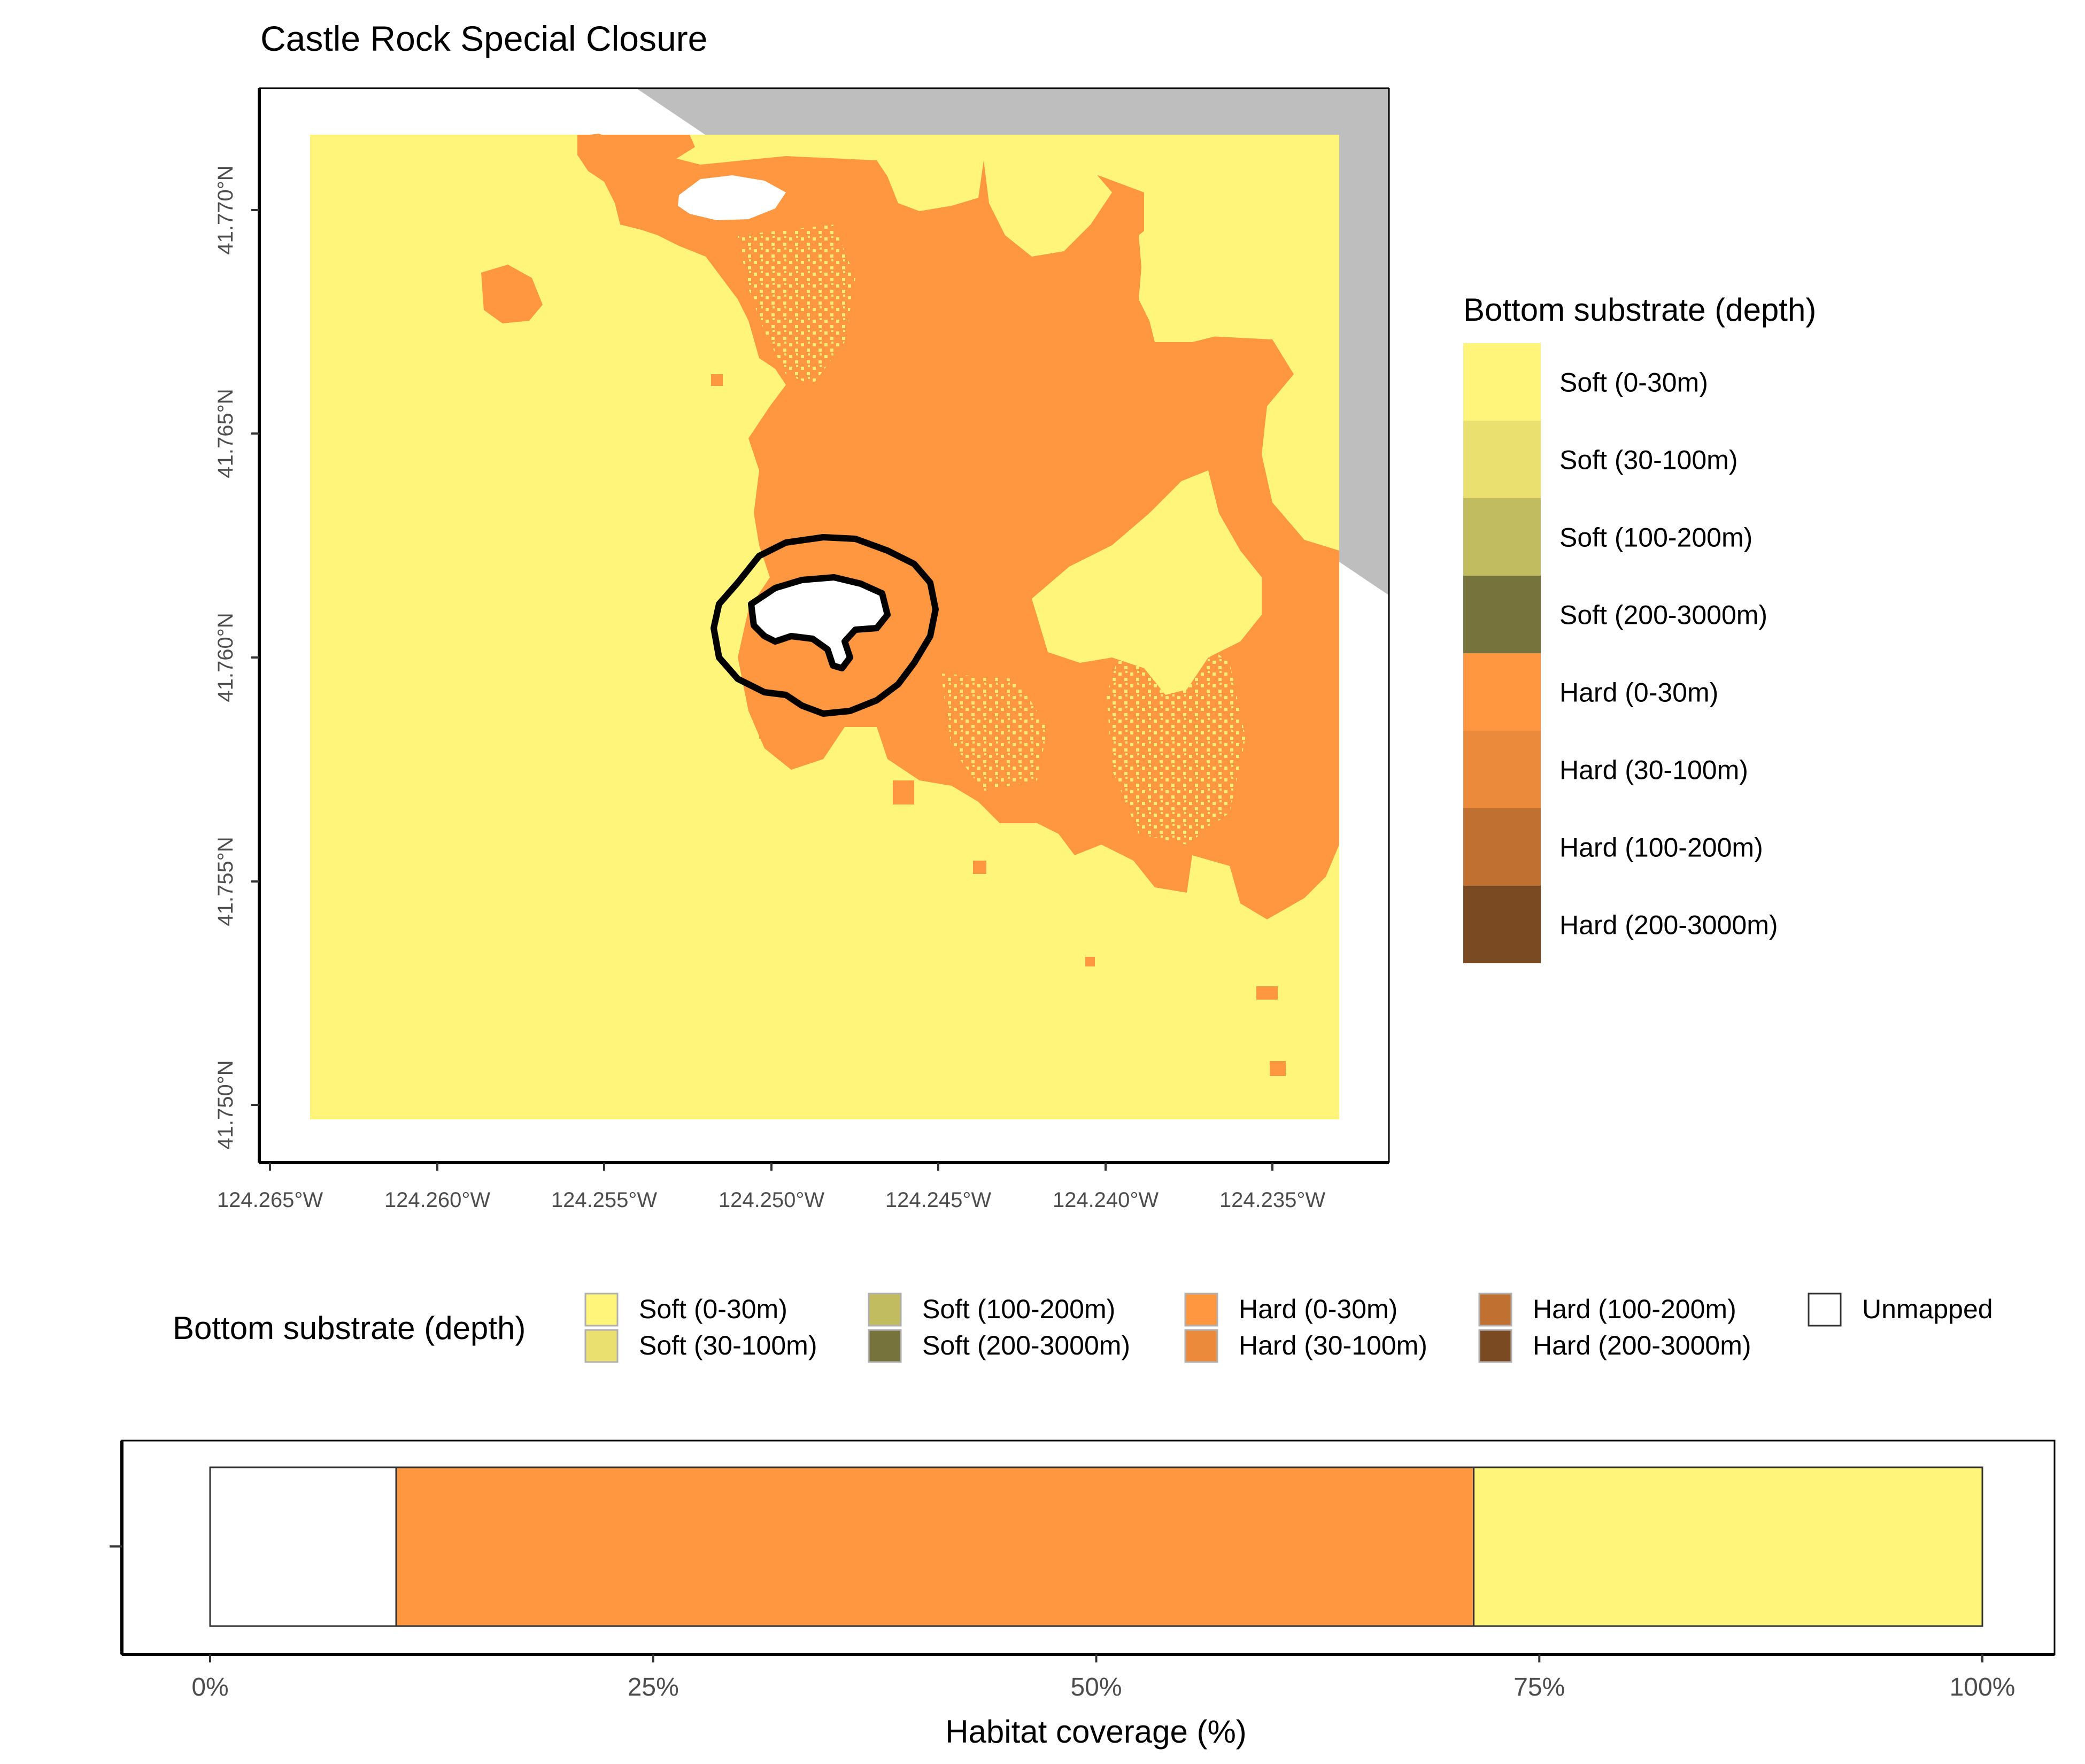 This screenshot has width=2085, height=1764. I want to click on y-tick-label: 41.750°N, so click(225, 1104).